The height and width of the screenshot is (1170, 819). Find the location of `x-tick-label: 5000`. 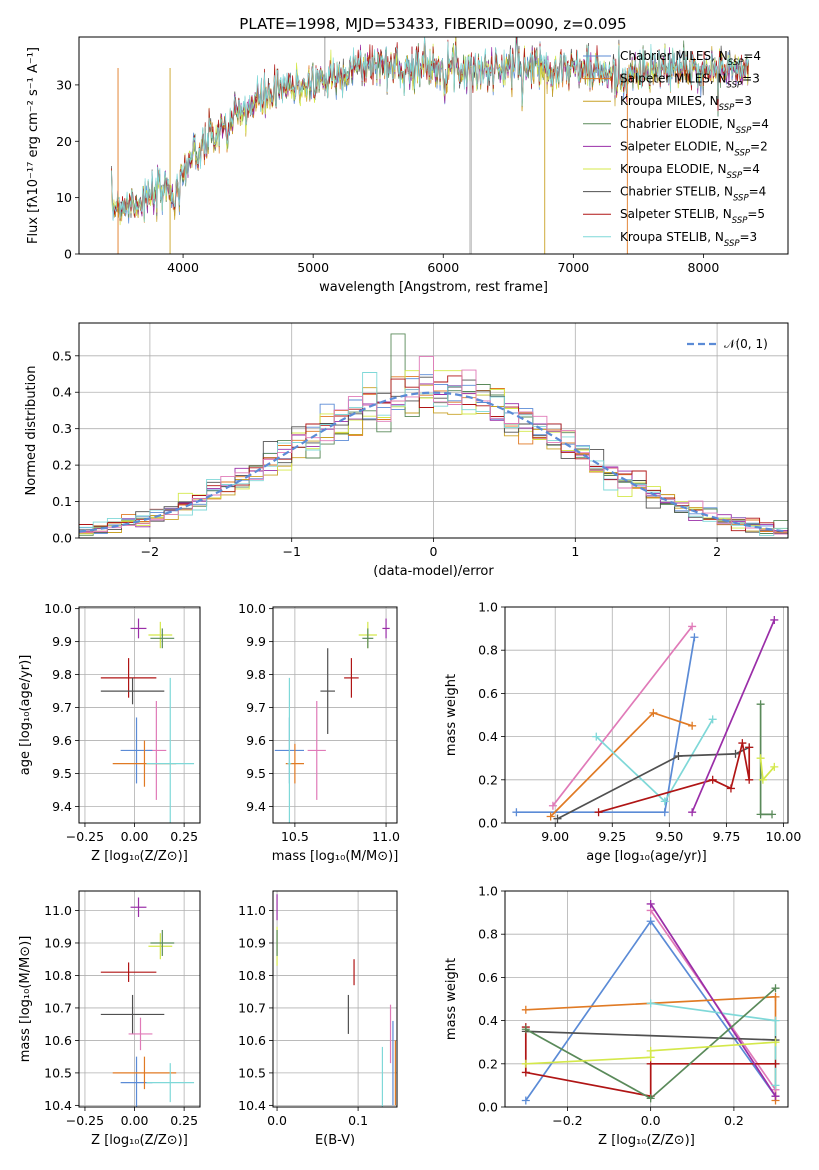

x-tick-label: 5000 is located at coordinates (313, 267).